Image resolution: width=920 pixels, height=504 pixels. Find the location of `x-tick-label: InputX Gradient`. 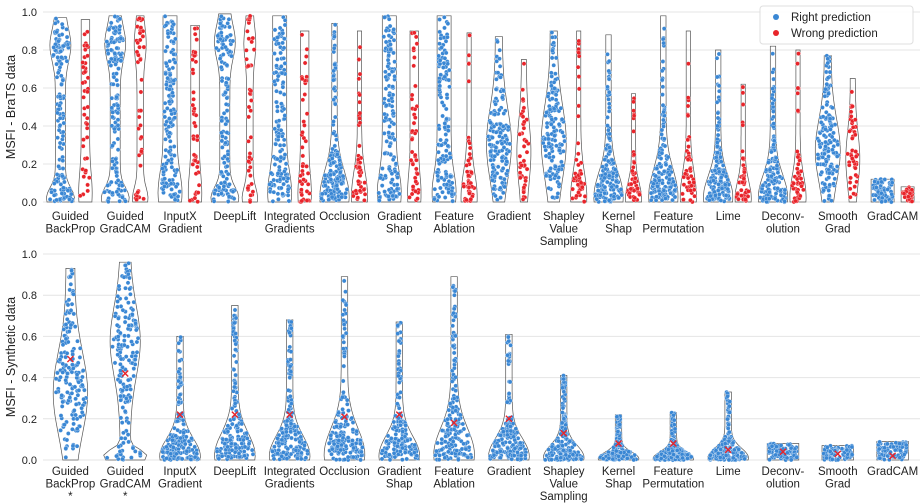

x-tick-label: InputX Gradient is located at coordinates (180, 223).